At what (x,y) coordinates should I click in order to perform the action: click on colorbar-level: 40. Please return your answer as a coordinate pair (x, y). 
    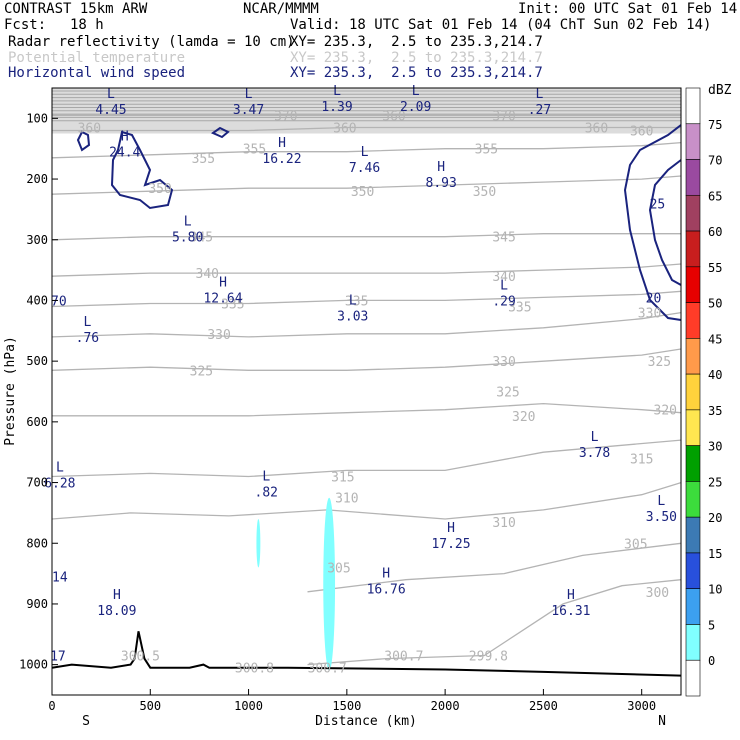
    Looking at the image, I should click on (715, 375).